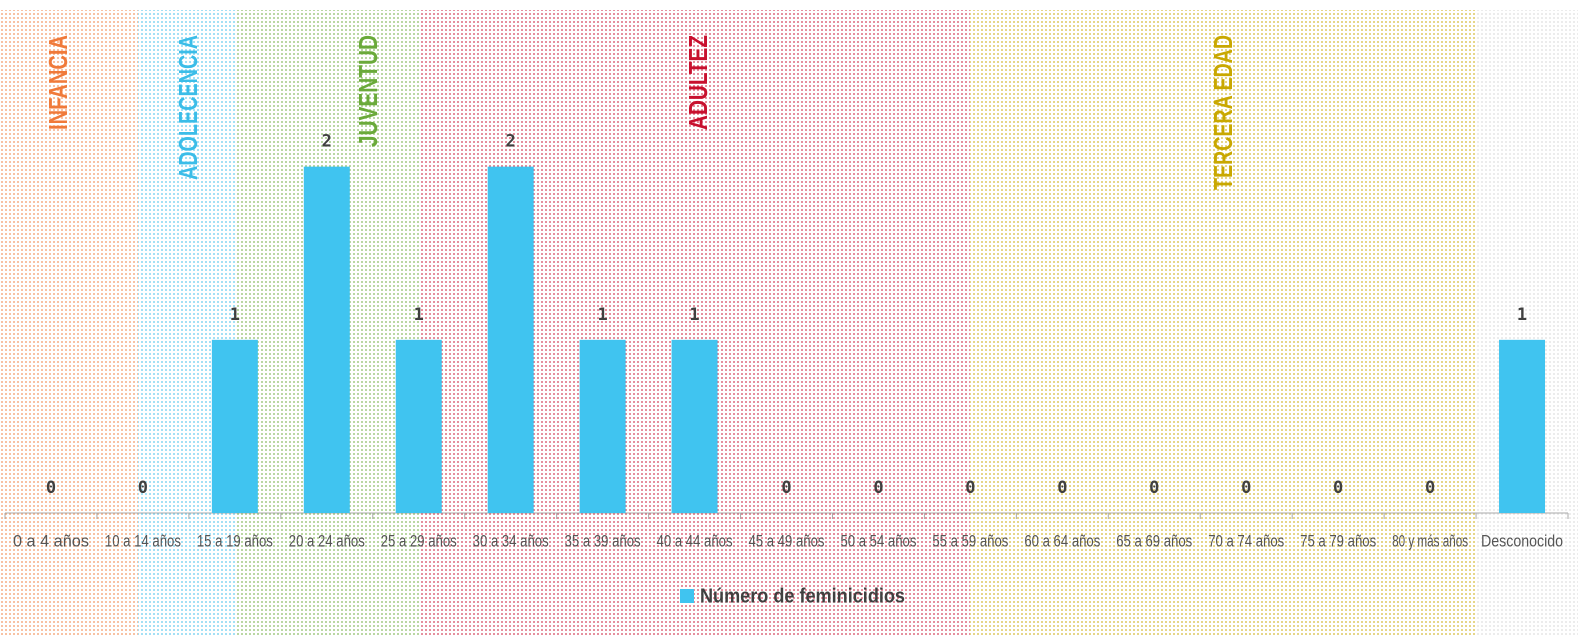 The height and width of the screenshot is (635, 1578). What do you see at coordinates (695, 540) in the screenshot?
I see `x-tick-label: 40 a 44 años` at bounding box center [695, 540].